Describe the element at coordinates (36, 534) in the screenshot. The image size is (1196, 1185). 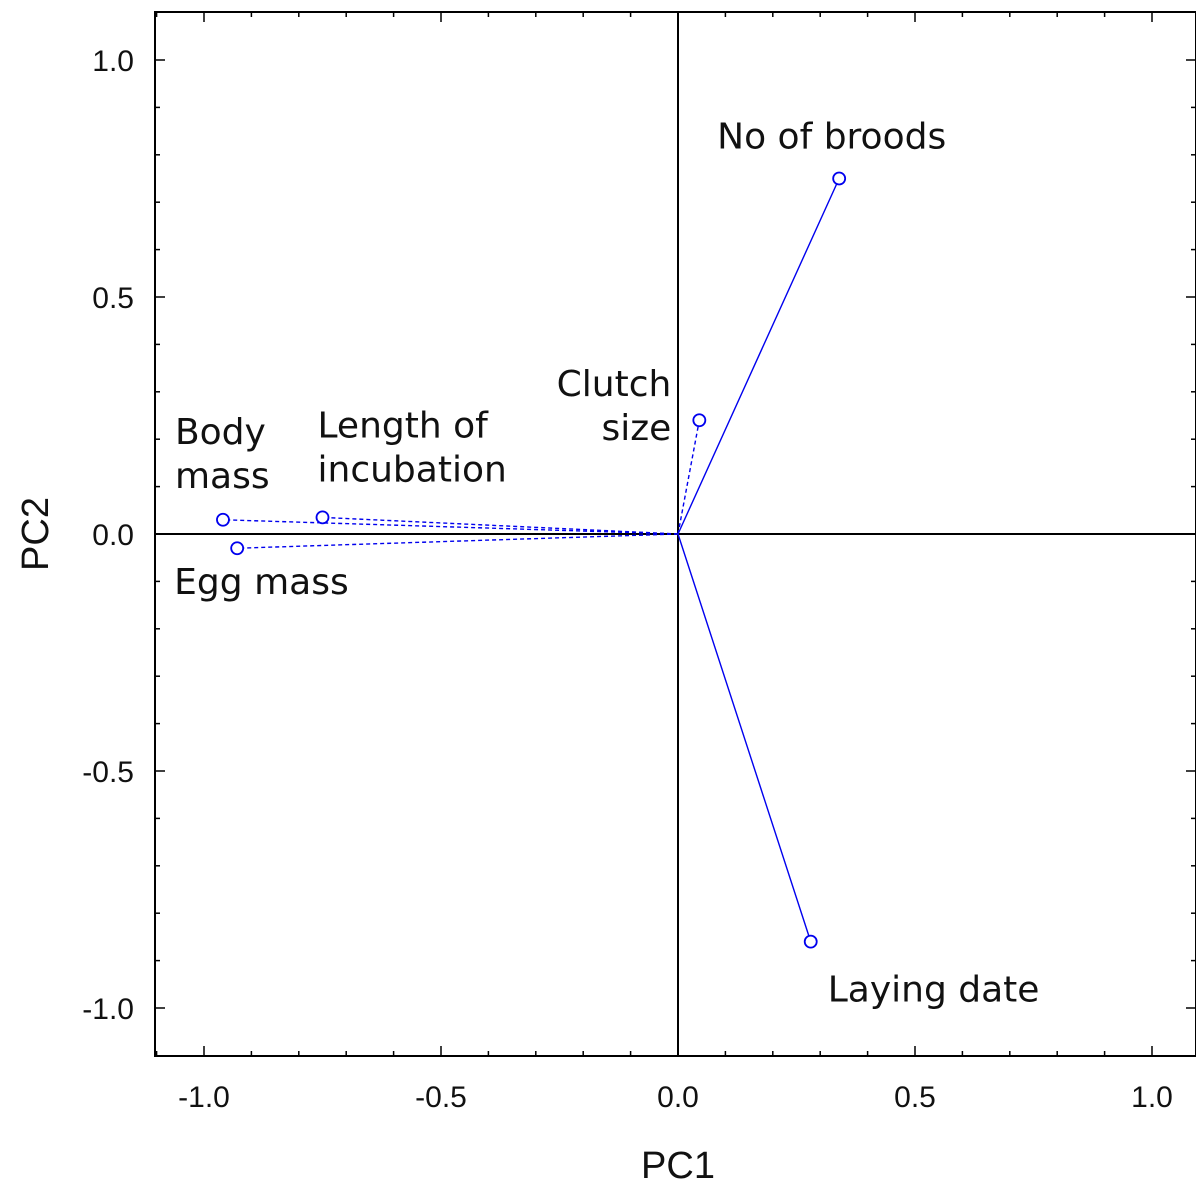
I see `y-axis-title: PC2` at that location.